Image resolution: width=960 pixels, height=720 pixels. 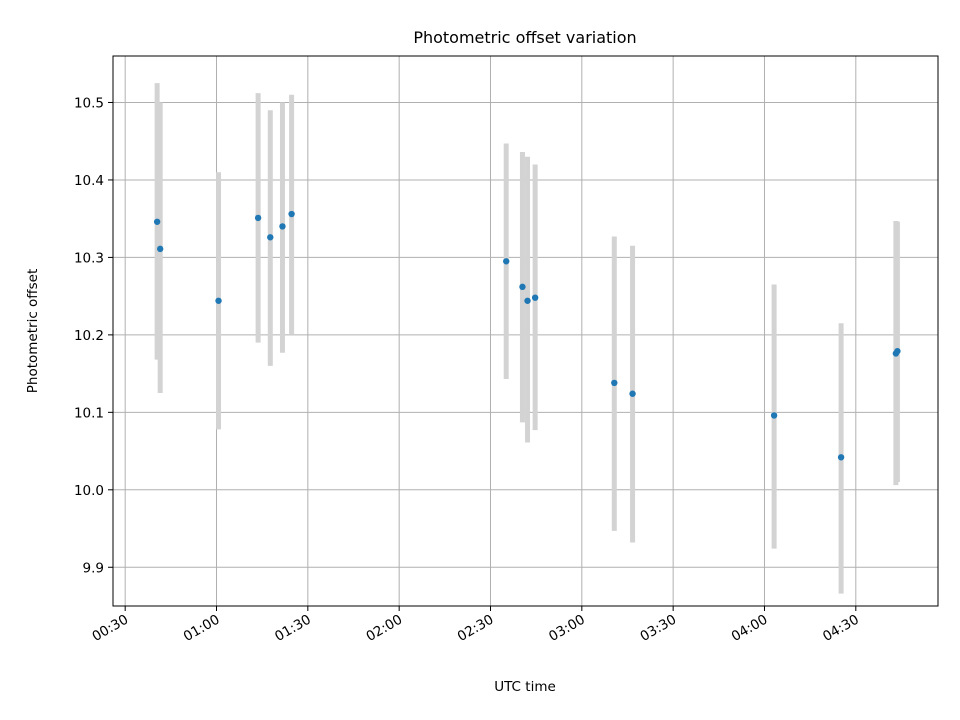 I want to click on y-tick-label: 10.1, so click(x=89, y=413).